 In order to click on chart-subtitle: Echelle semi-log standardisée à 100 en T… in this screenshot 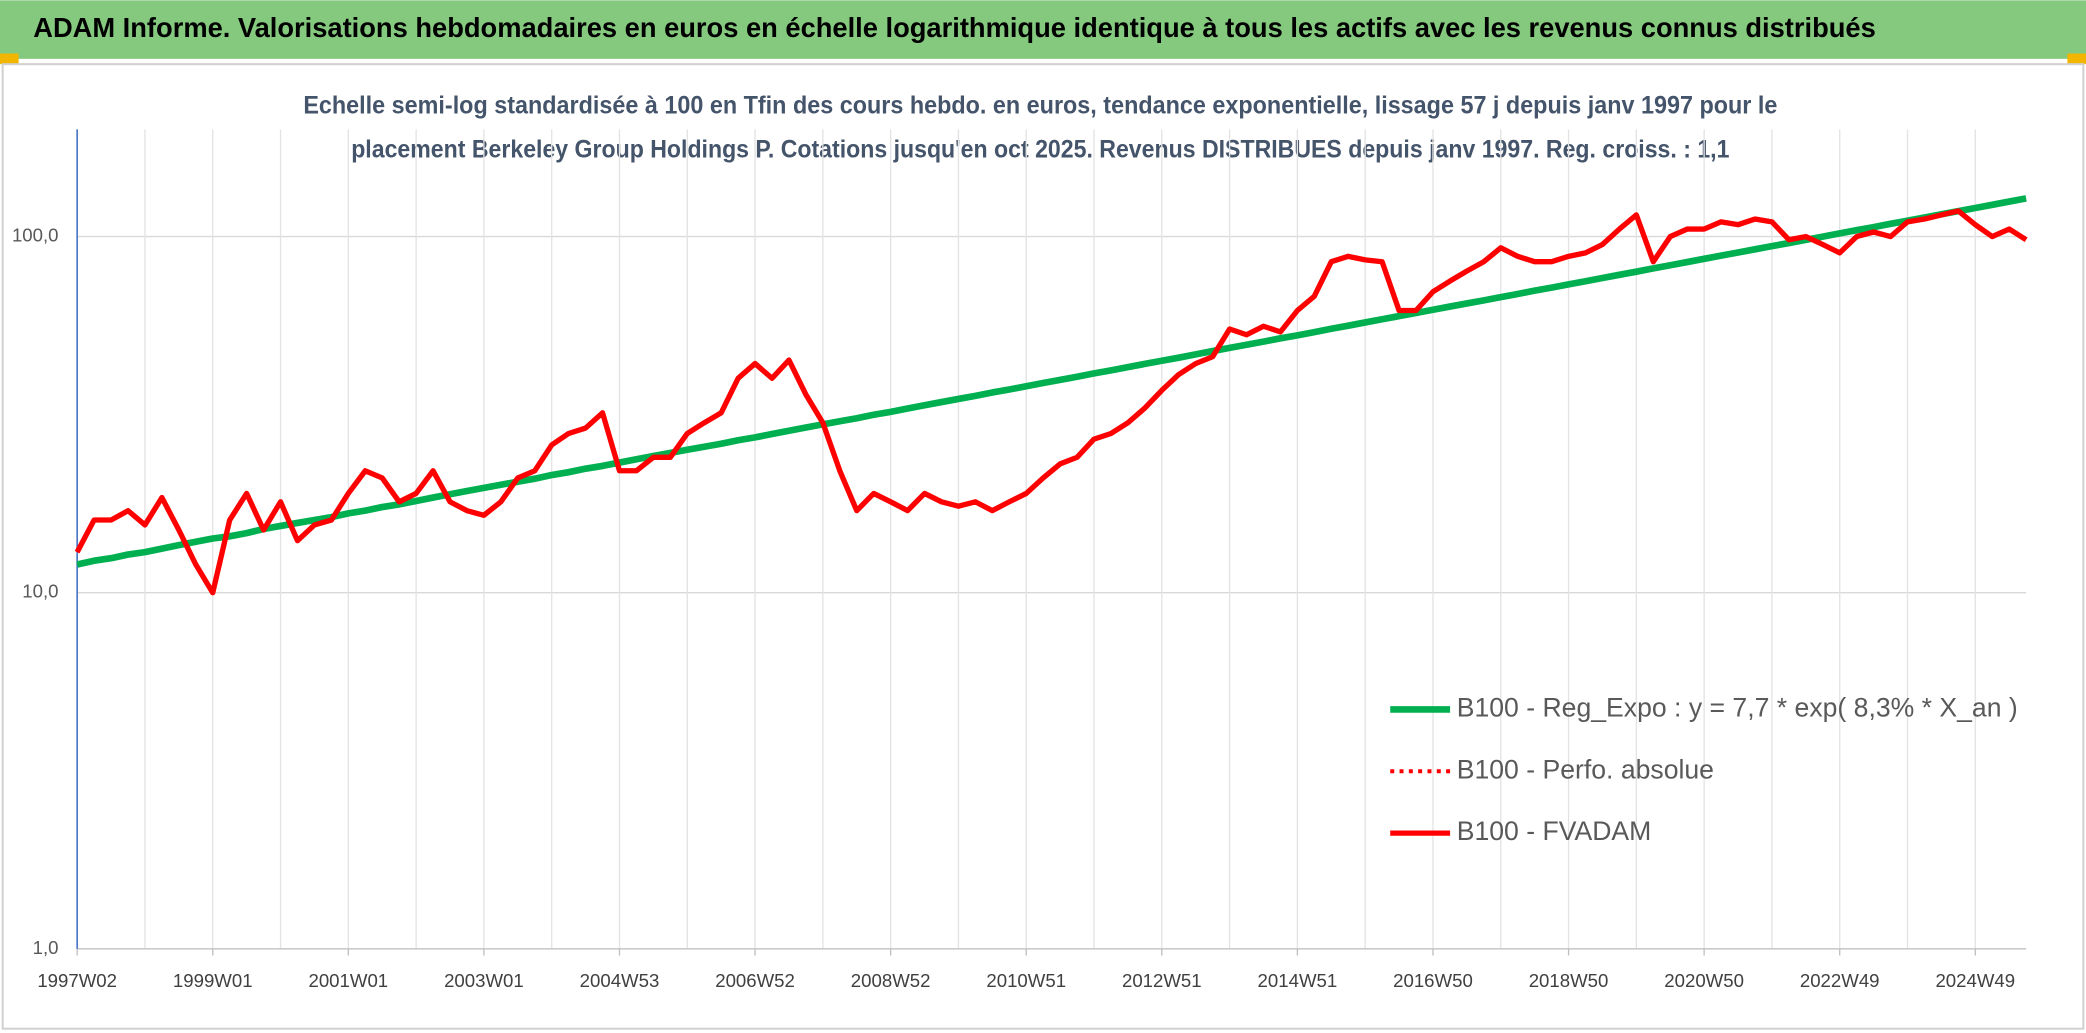, I will do `click(1040, 105)`.